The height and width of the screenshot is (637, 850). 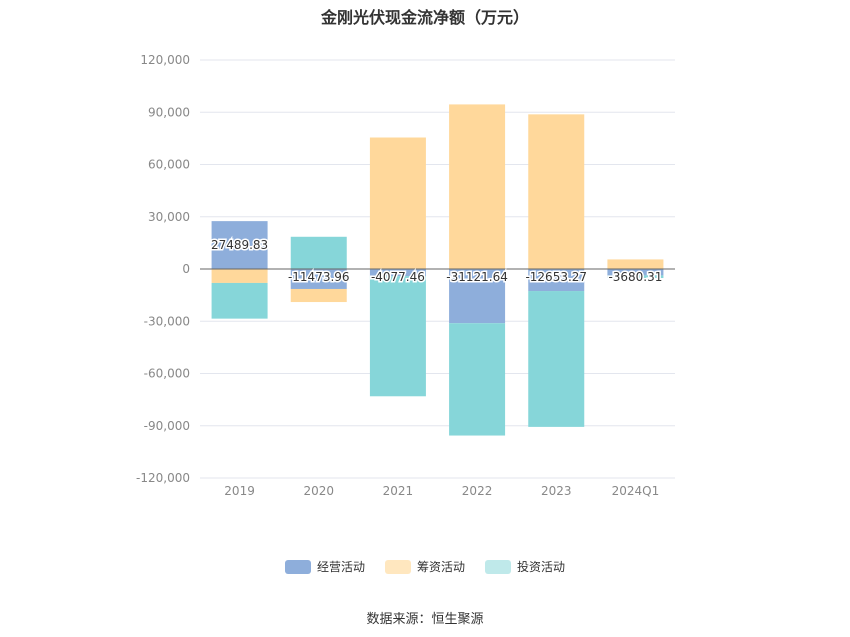 I want to click on y-tick-label: -90,000, so click(x=167, y=426).